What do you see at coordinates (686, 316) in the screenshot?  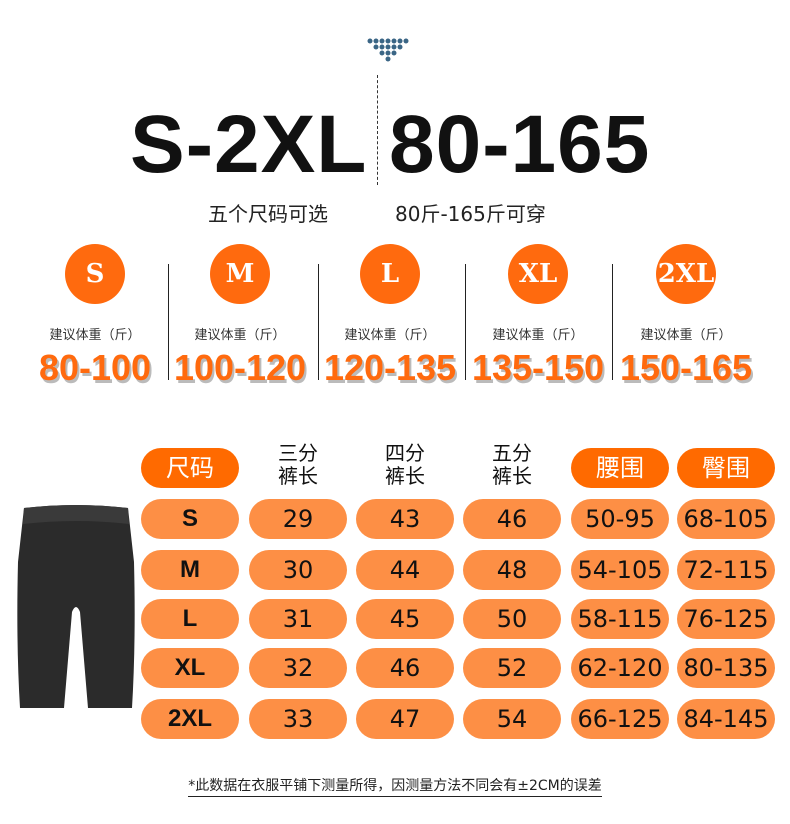 I see `size-column-2xl: 2XL 建议体重（斤） 150-165` at bounding box center [686, 316].